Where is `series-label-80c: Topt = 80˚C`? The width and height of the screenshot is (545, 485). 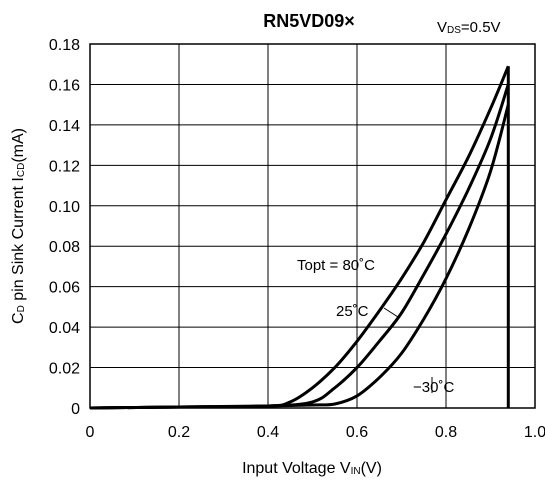
series-label-80c: Topt = 80˚C is located at coordinates (336, 265).